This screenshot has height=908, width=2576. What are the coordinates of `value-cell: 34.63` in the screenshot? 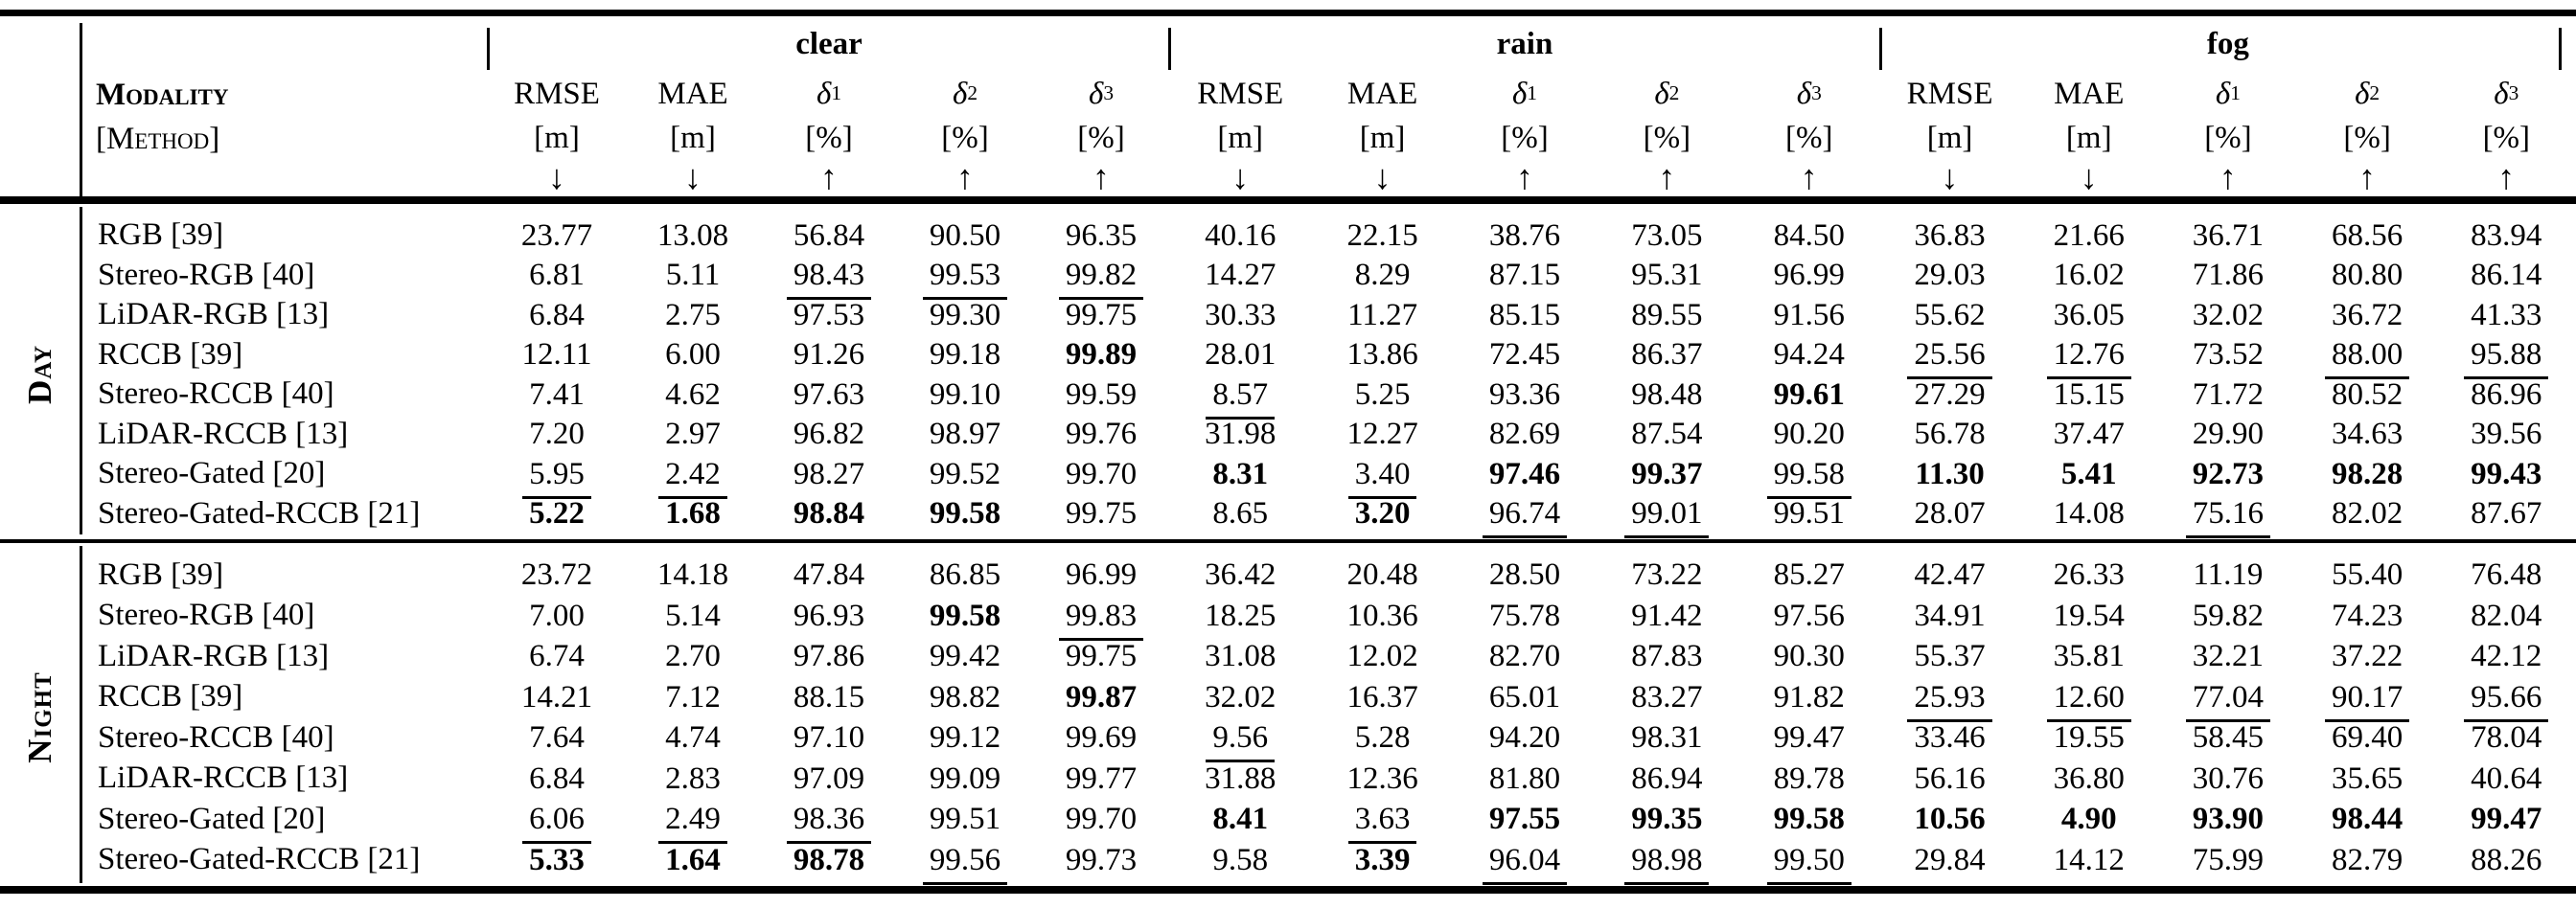 It's located at (2367, 435).